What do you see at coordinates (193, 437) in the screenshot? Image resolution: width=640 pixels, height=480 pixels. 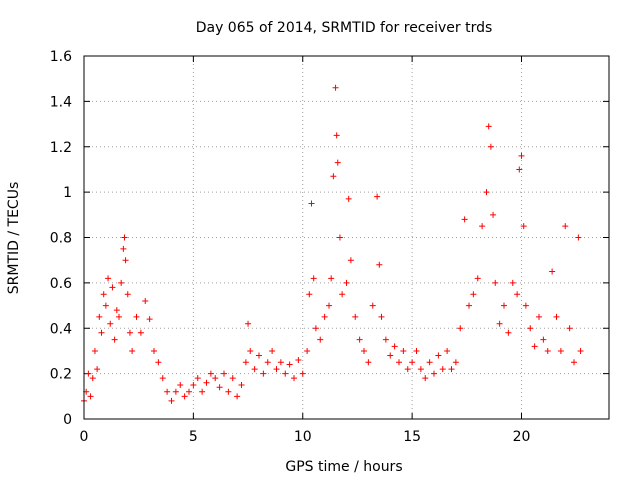 I see `x-tick-label: 5` at bounding box center [193, 437].